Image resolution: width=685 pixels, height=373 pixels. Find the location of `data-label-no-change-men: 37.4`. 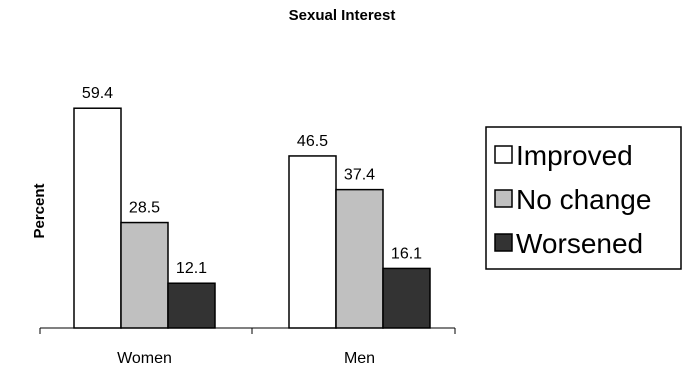

data-label-no-change-men: 37.4 is located at coordinates (359, 175).